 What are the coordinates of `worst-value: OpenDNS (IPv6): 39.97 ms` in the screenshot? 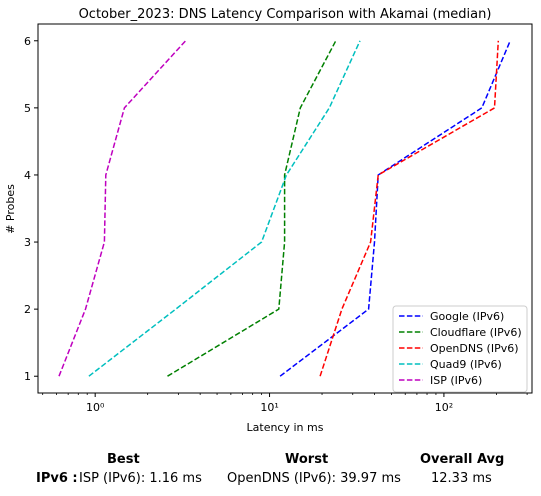 It's located at (314, 478).